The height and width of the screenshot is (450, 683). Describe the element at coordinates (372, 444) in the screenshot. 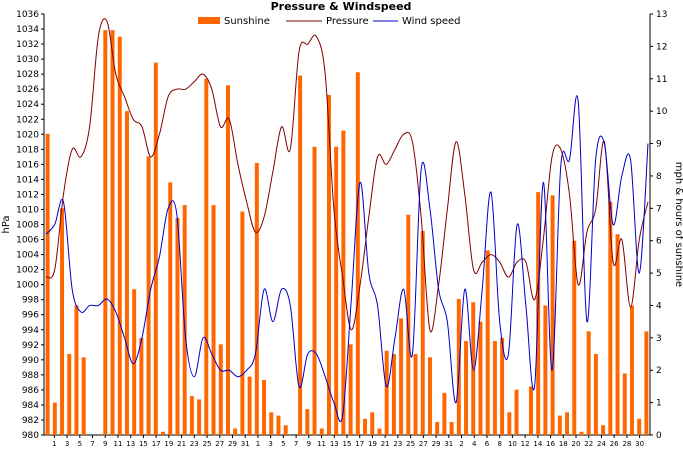

I see `x-tick-label: 19` at that location.